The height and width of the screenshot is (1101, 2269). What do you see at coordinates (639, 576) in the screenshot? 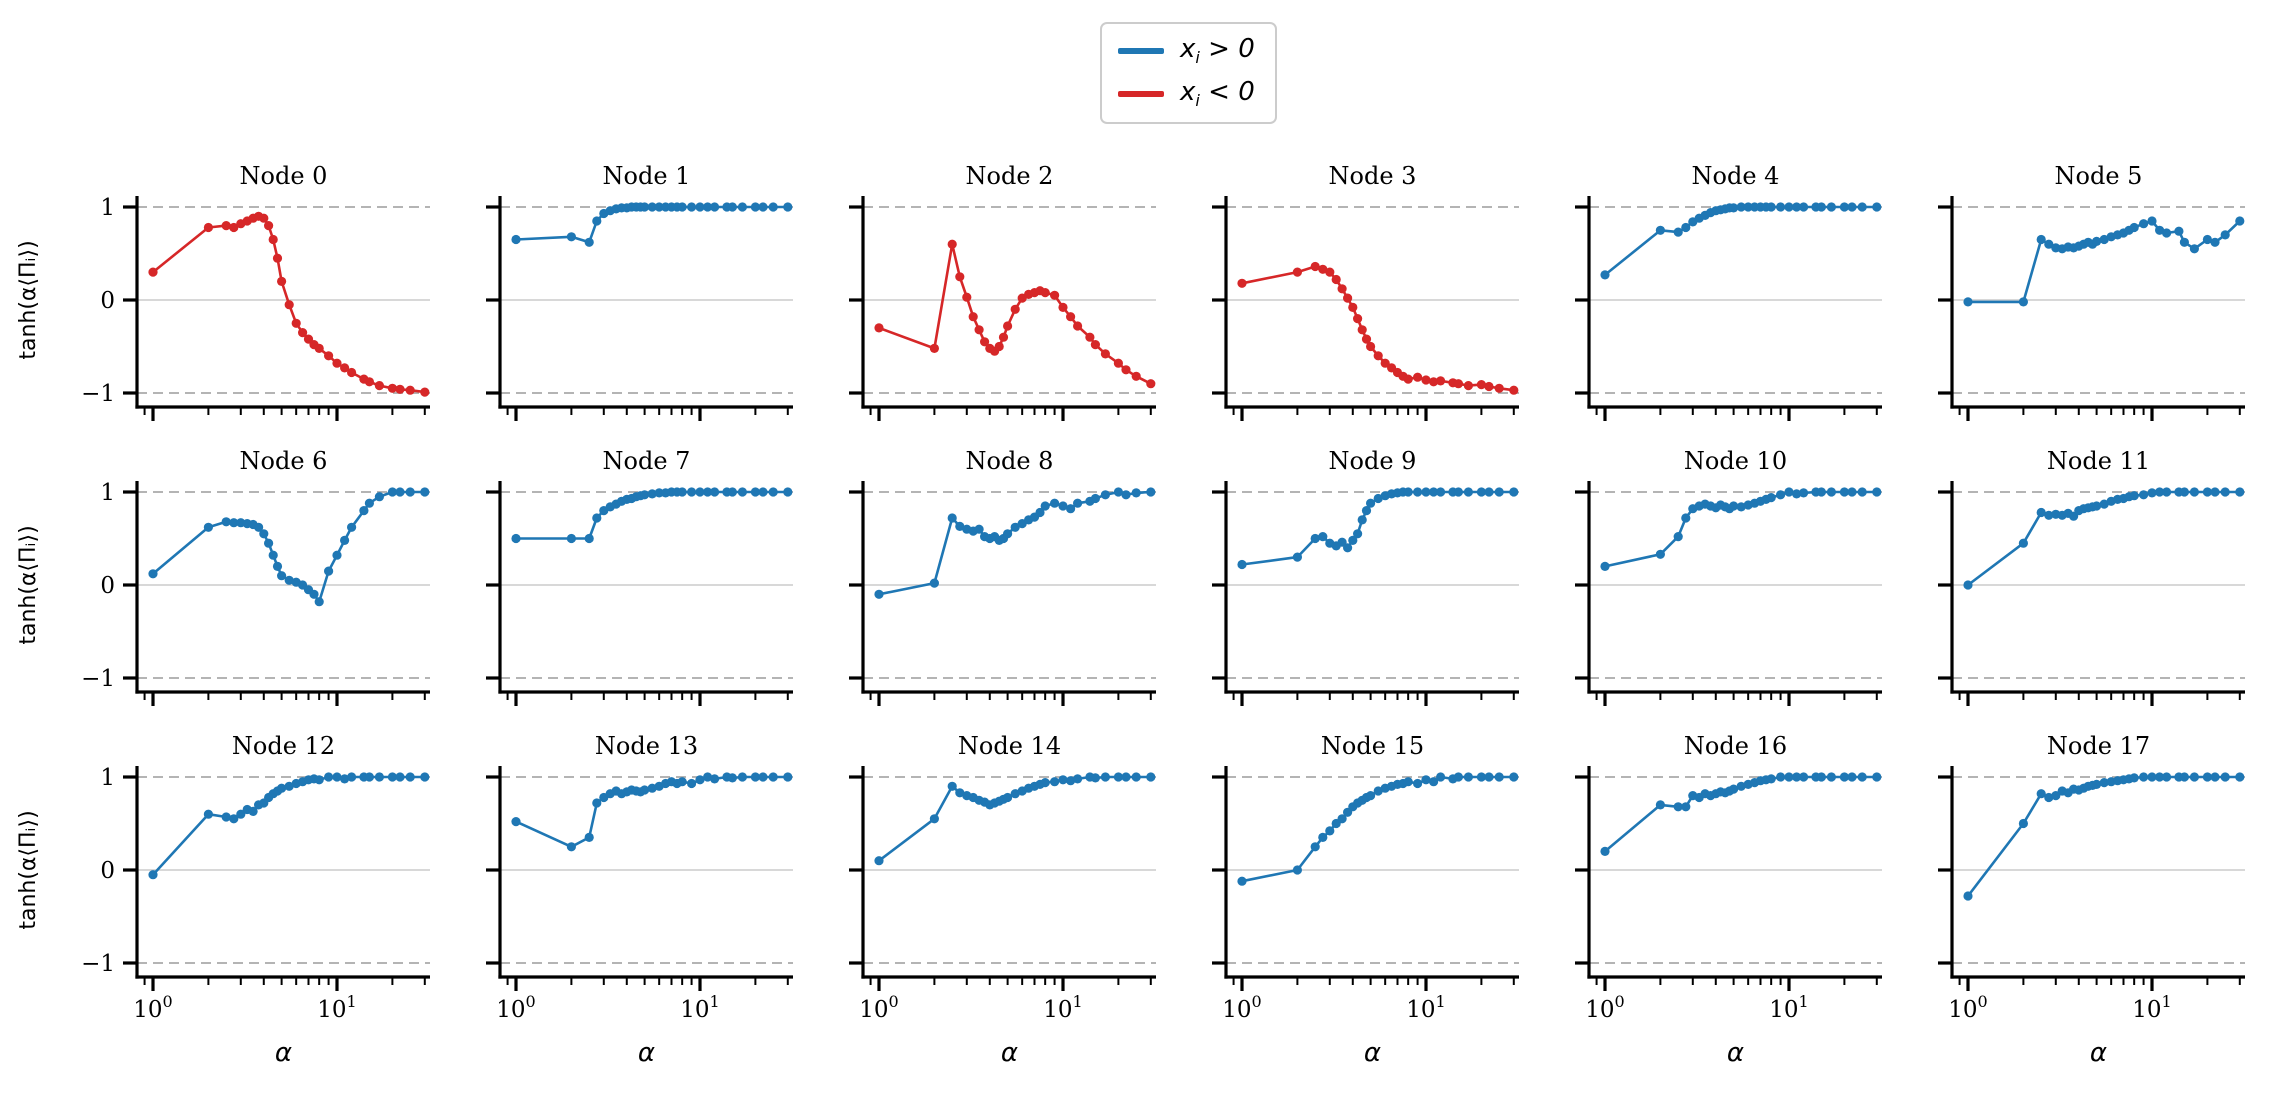
I see `subplot-node-7: Node 7` at bounding box center [639, 576].